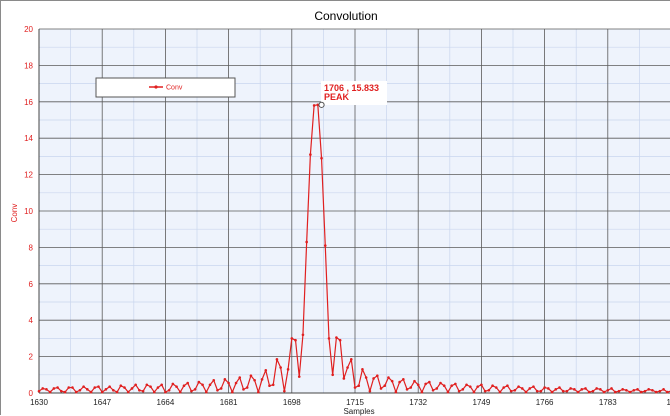  I want to click on chart-title: Convolution, so click(345, 16).